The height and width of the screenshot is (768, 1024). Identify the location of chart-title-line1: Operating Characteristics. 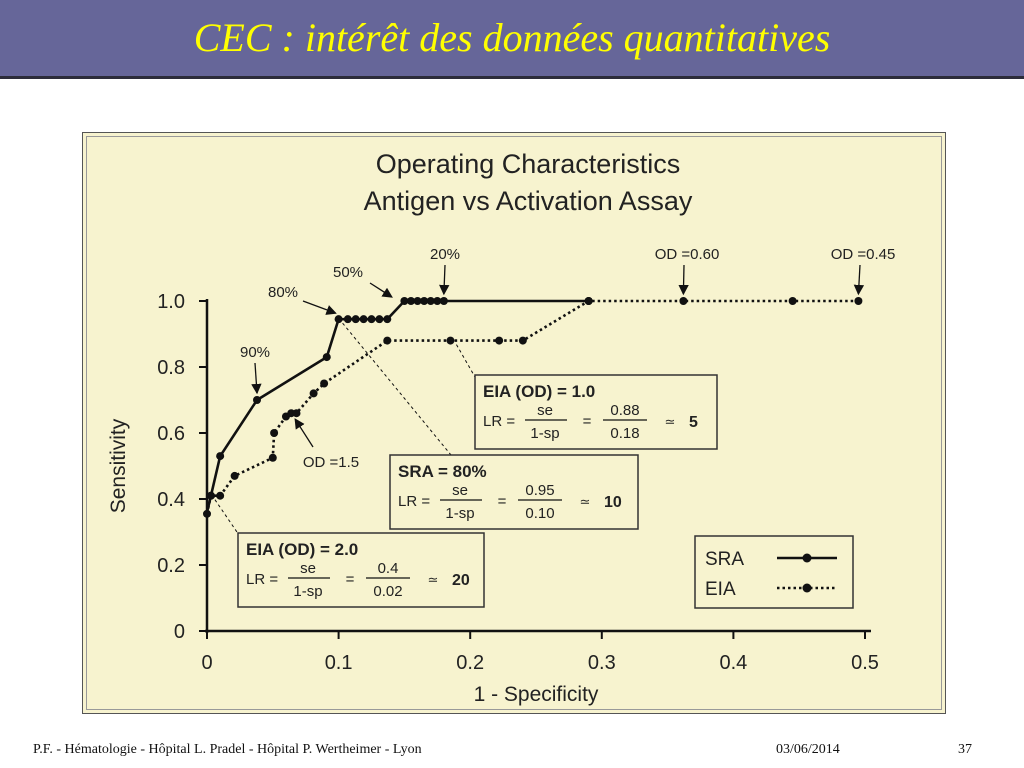
(528, 164).